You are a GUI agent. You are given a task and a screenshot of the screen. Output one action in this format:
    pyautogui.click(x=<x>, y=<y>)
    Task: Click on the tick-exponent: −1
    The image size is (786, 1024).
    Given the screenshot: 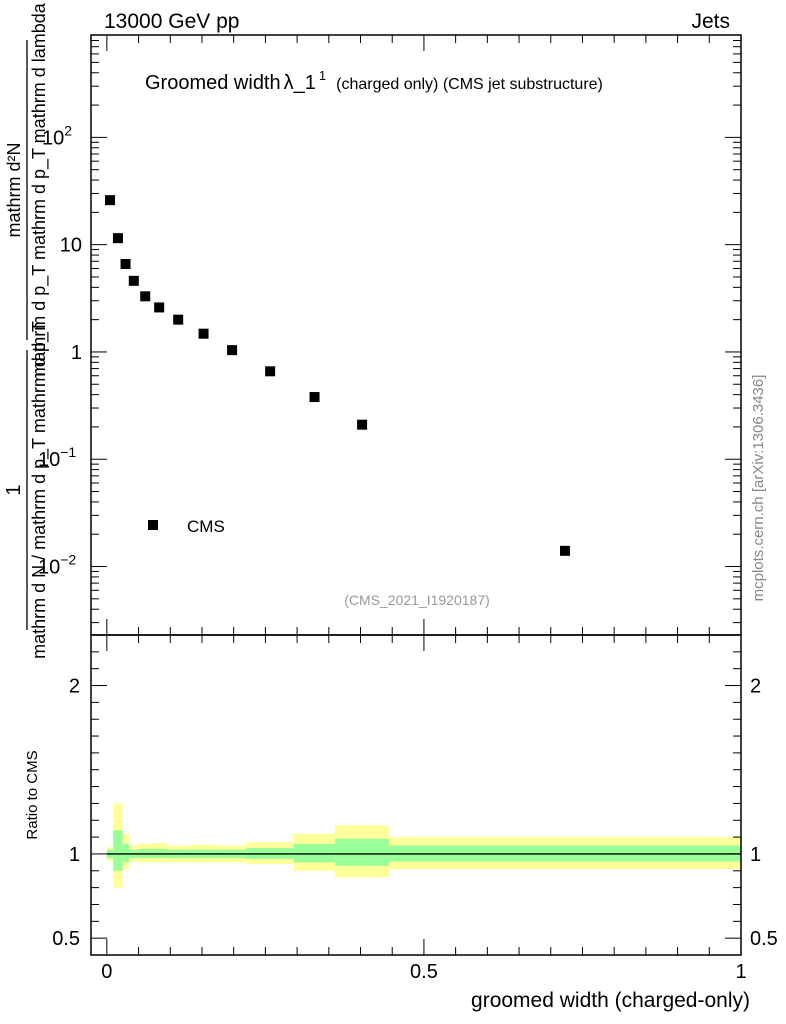 What is the action you would take?
    pyautogui.click(x=68, y=452)
    